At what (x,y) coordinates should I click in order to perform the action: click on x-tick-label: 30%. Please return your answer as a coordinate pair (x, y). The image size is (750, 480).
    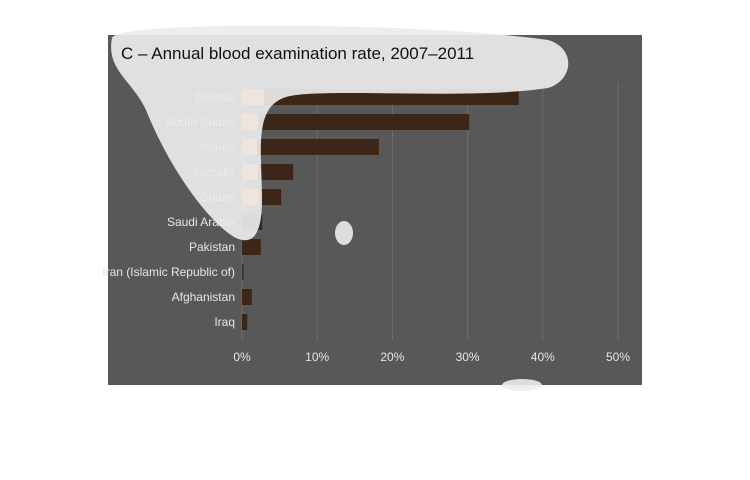
    Looking at the image, I should click on (468, 357).